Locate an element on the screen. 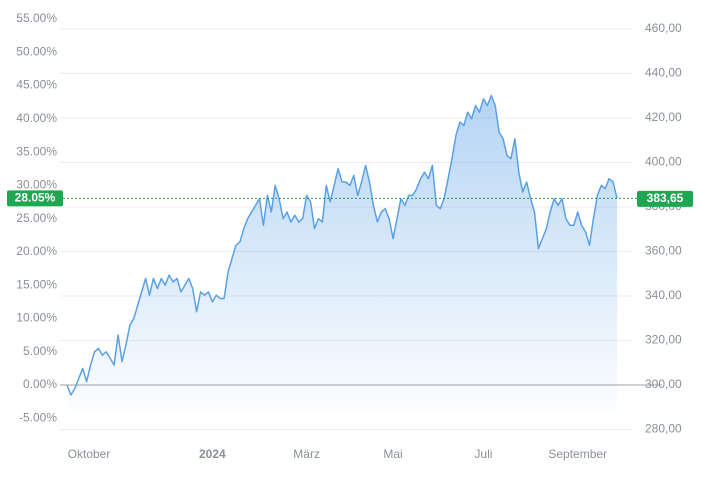 The height and width of the screenshot is (483, 702). y2-tick-label: 460,00 is located at coordinates (663, 28).